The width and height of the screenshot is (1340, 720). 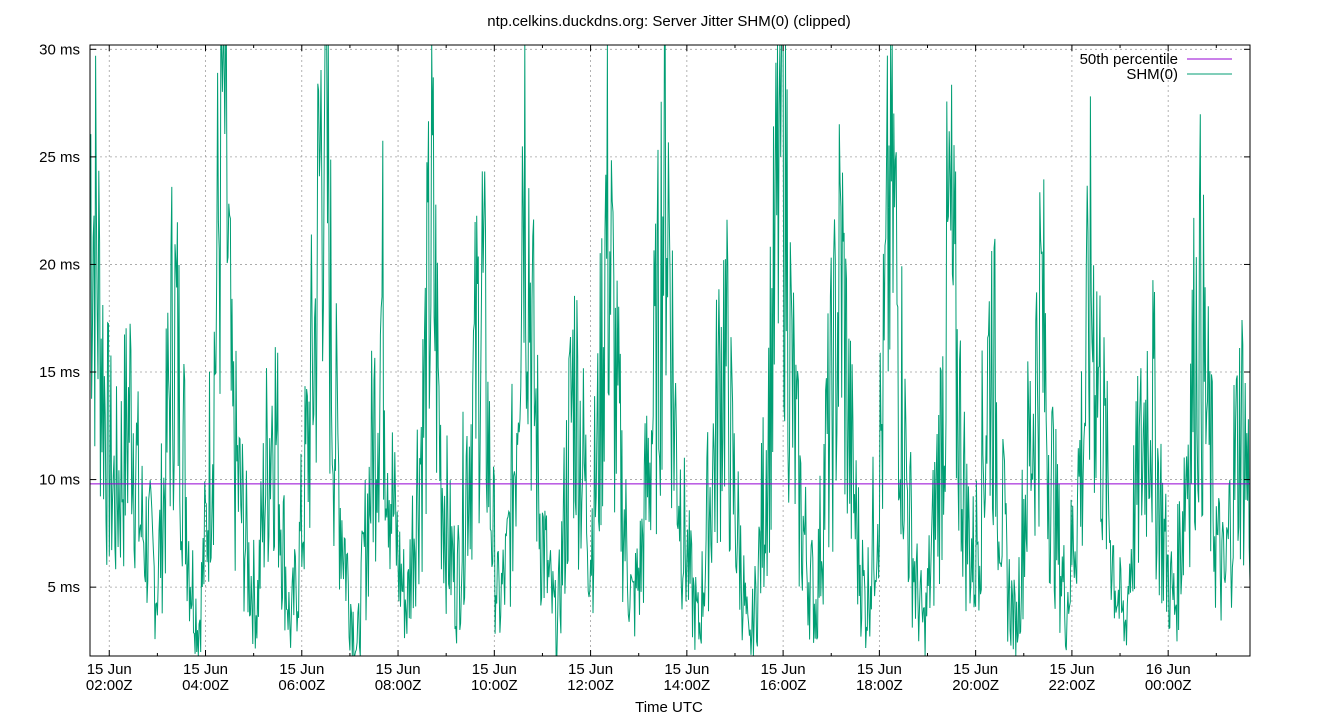 What do you see at coordinates (59, 480) in the screenshot?
I see `y-tick-label: 10 ms` at bounding box center [59, 480].